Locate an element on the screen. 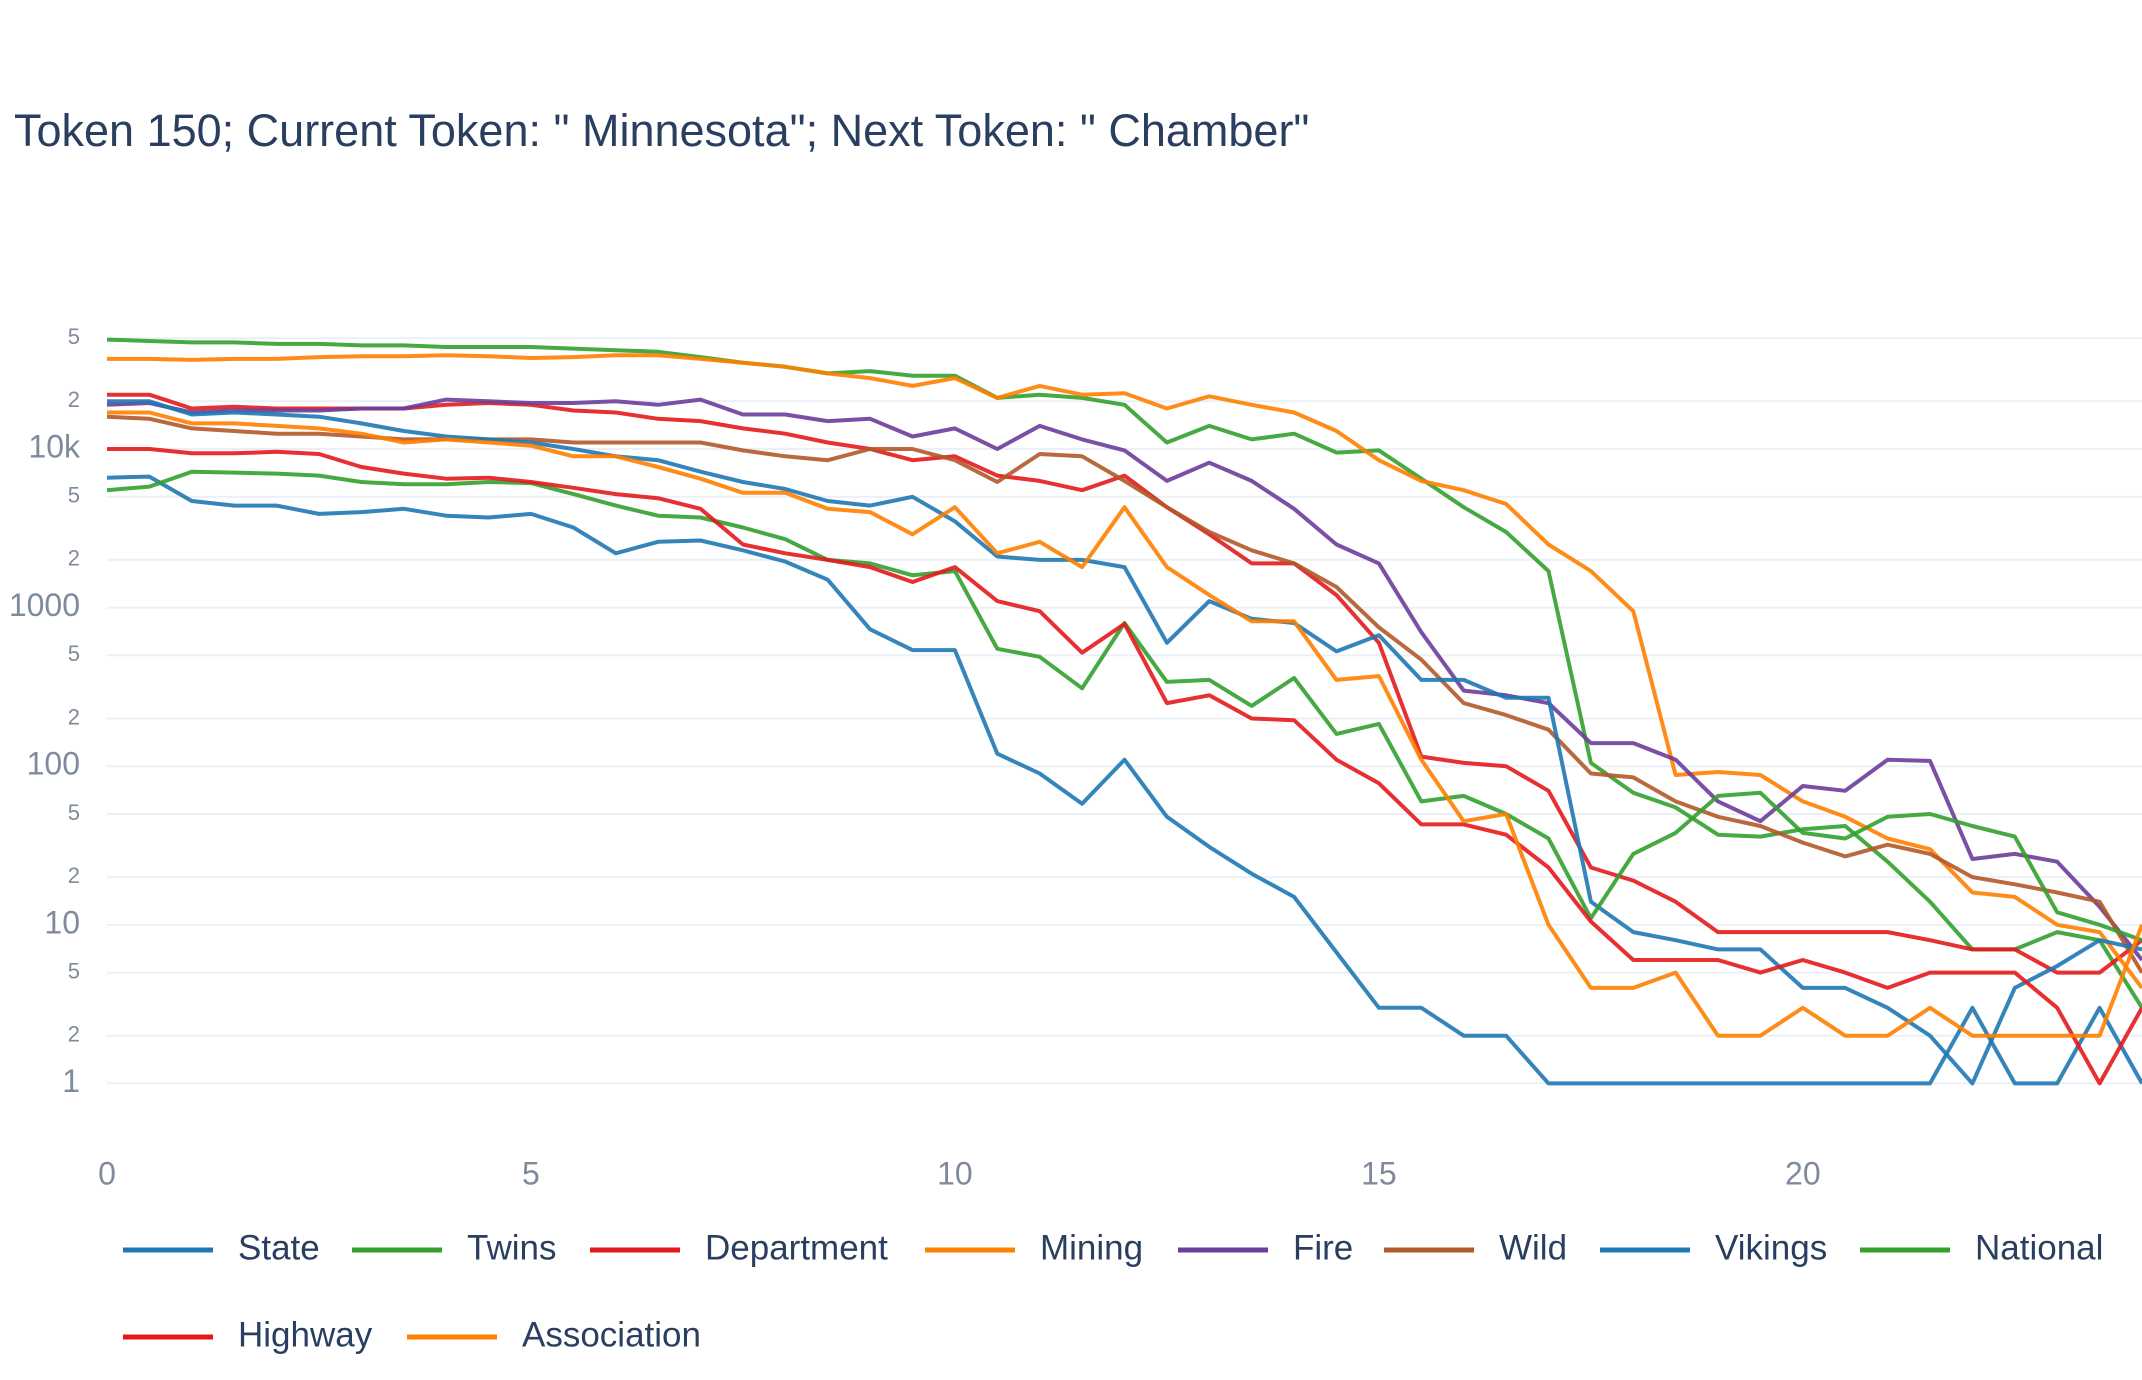 This screenshot has width=2142, height=1380. legend-label: Wild is located at coordinates (1533, 1247).